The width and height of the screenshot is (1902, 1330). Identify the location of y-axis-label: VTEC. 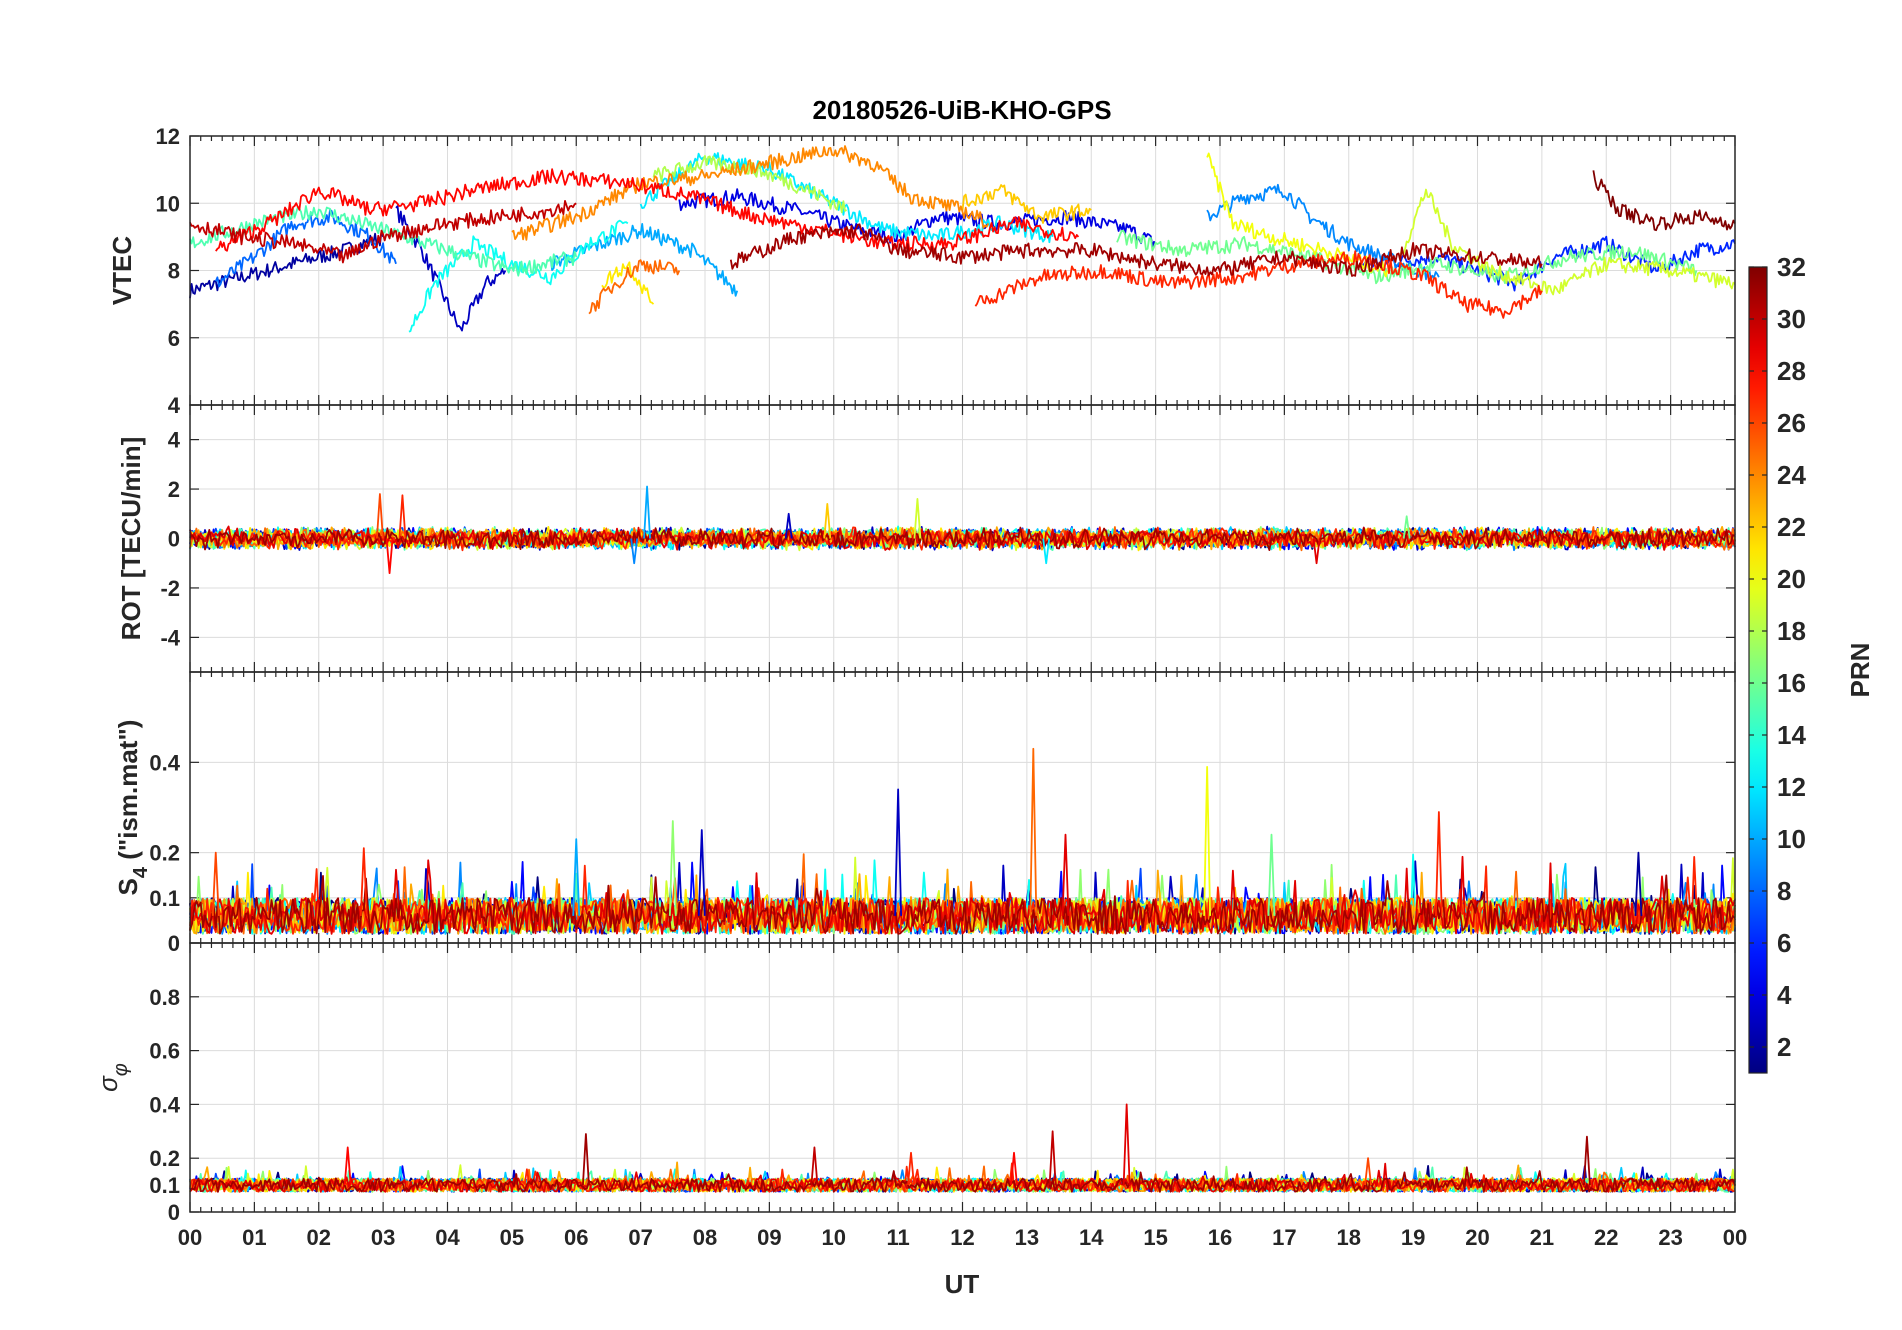
(122, 271).